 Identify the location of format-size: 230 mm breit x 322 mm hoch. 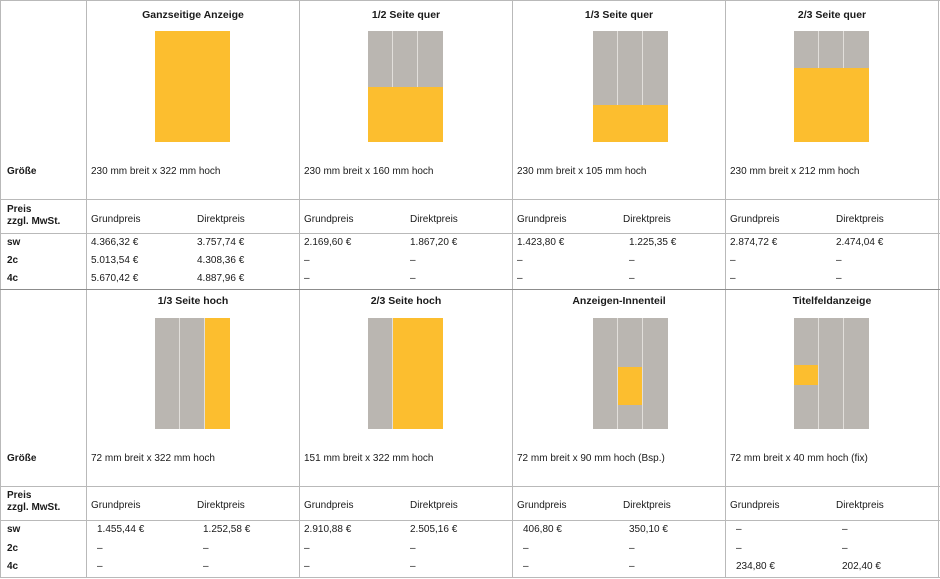
(156, 171).